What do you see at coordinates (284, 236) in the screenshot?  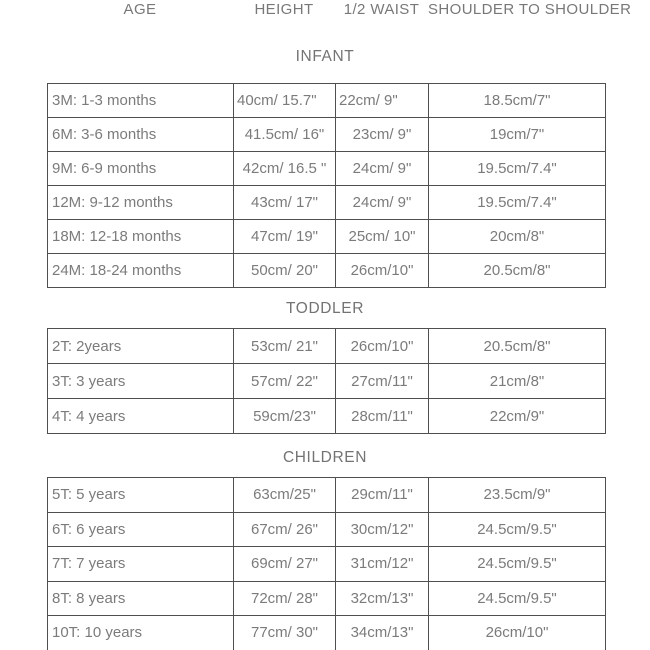 I see `table-cell: 47cm/ 19"` at bounding box center [284, 236].